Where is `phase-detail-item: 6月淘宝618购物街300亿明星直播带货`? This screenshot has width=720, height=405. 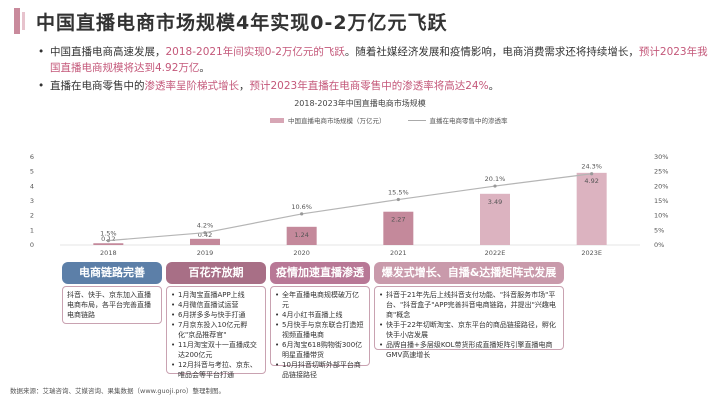
phase-detail-item: 6月淘宝618购物街300亿明星直播带货 is located at coordinates (320, 350).